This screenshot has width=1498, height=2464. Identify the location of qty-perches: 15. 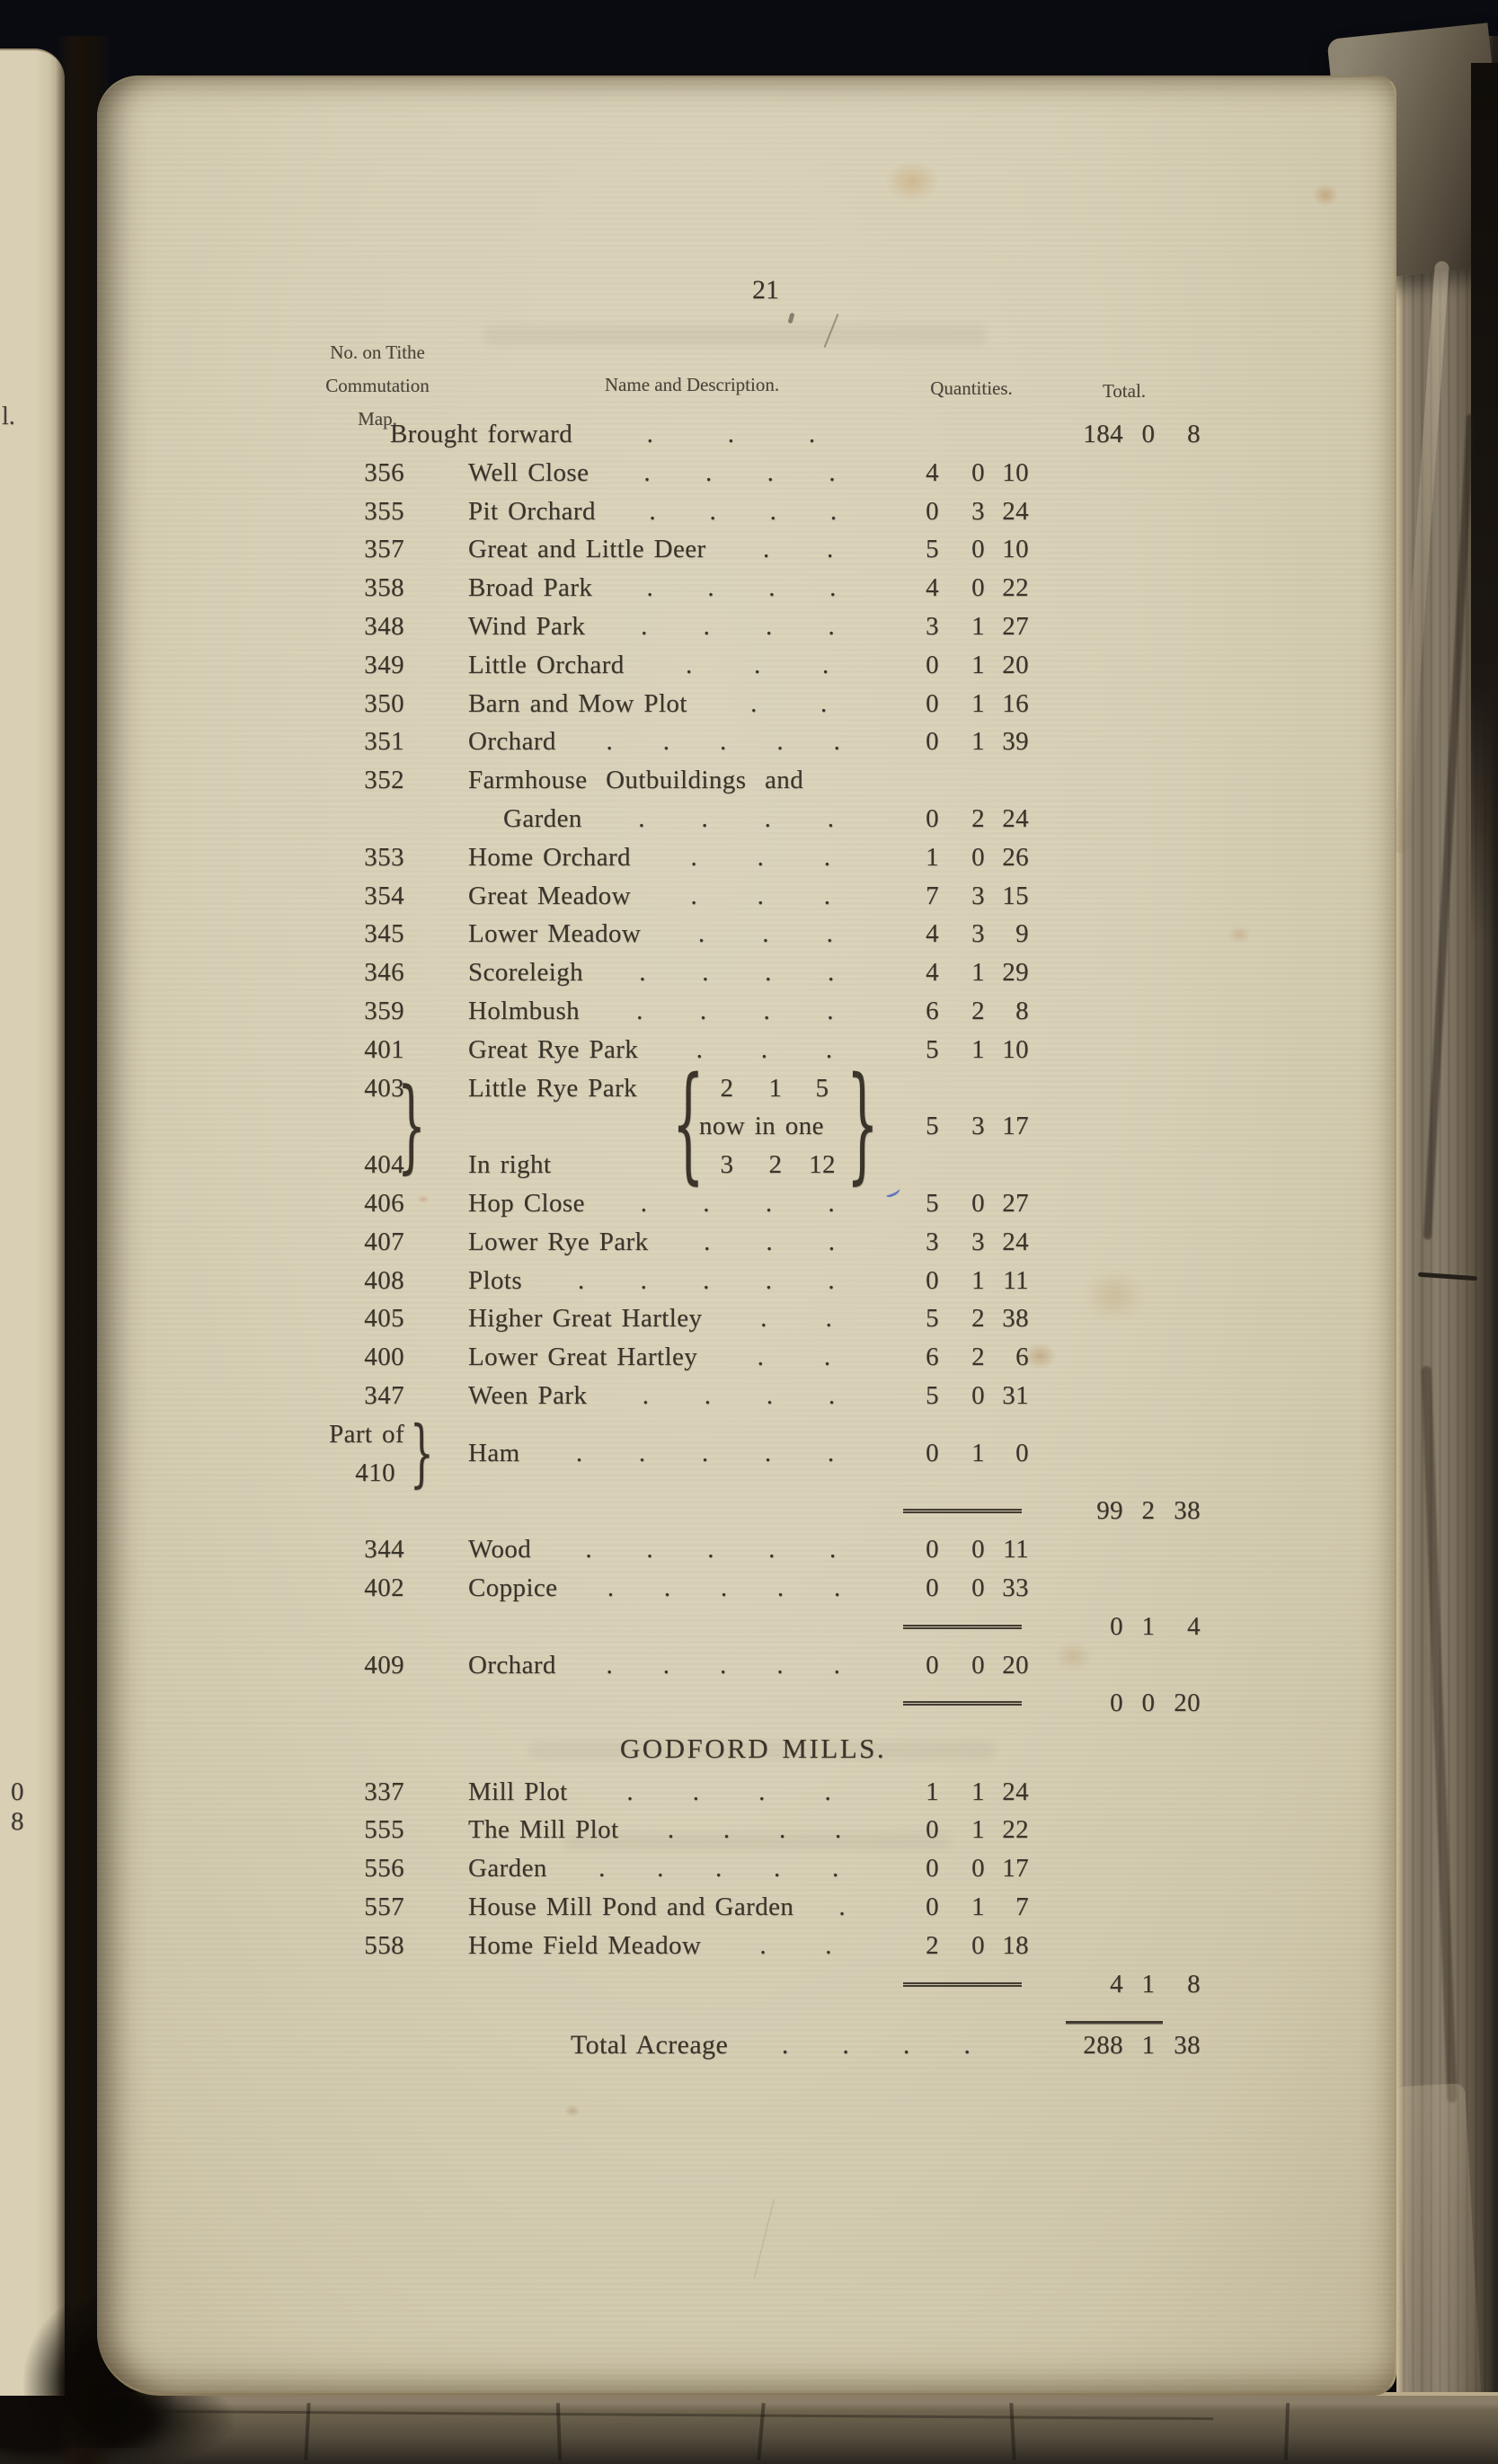
(1016, 895).